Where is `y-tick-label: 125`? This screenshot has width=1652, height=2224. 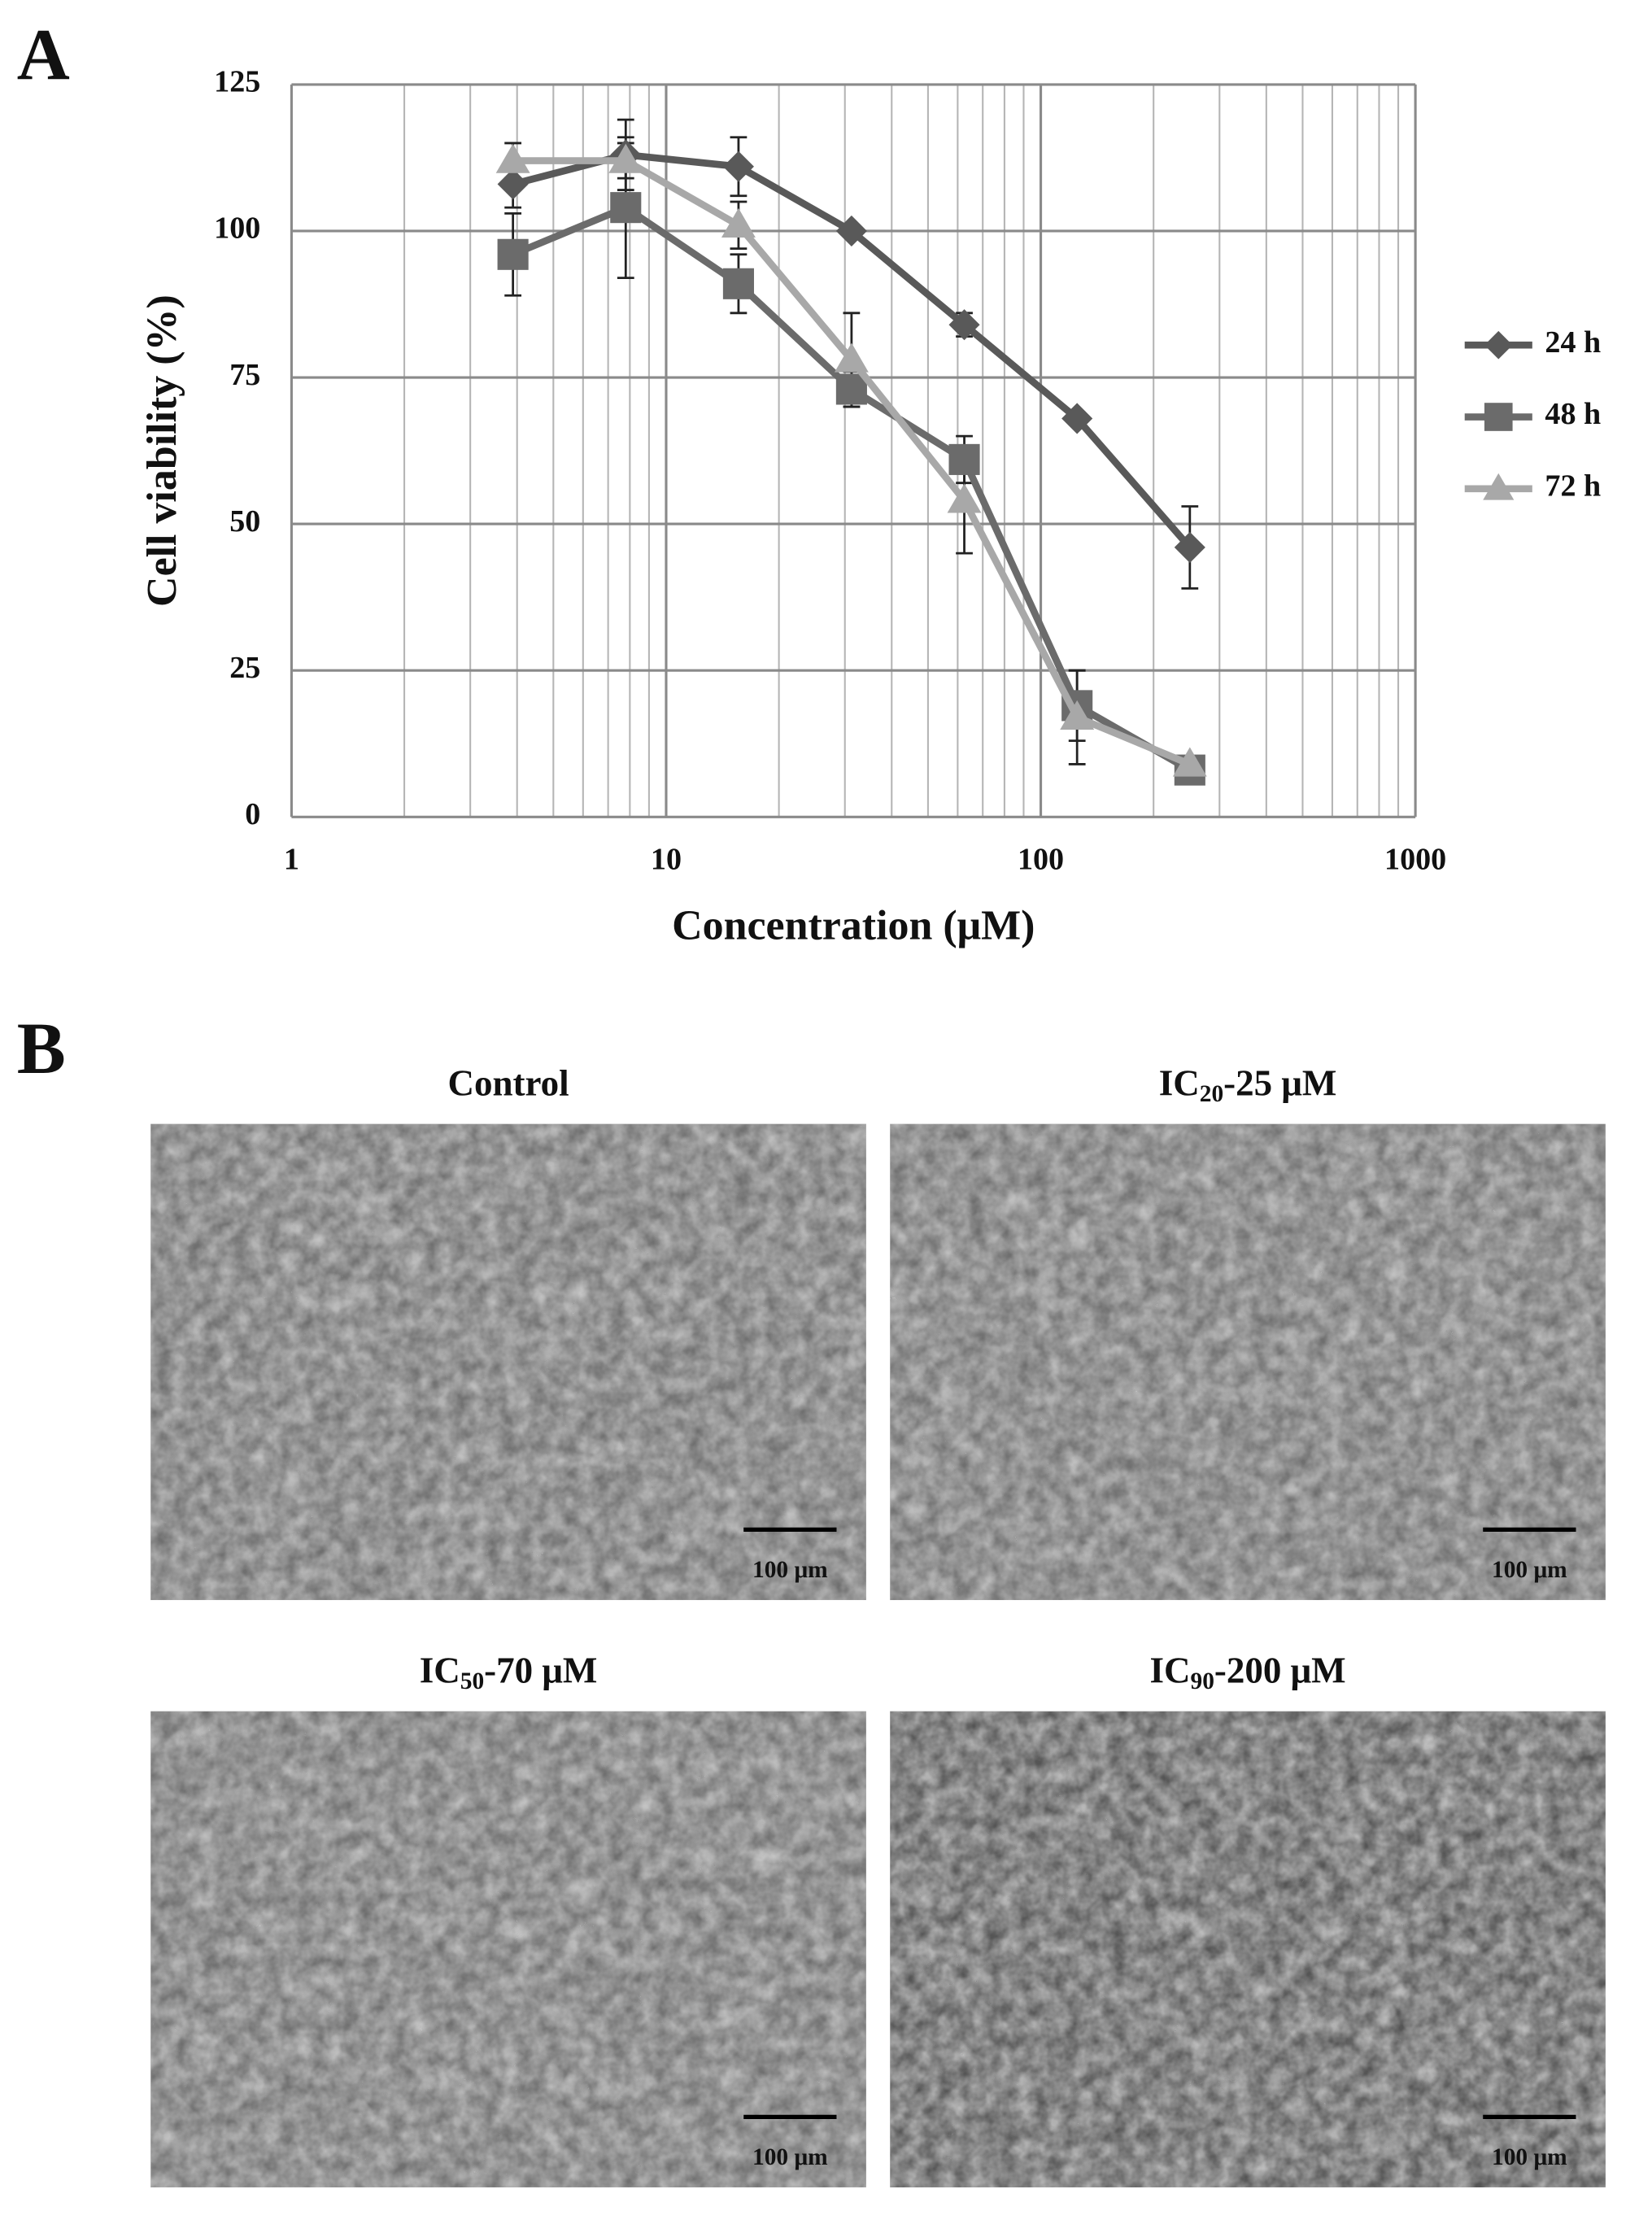 y-tick-label: 125 is located at coordinates (237, 82).